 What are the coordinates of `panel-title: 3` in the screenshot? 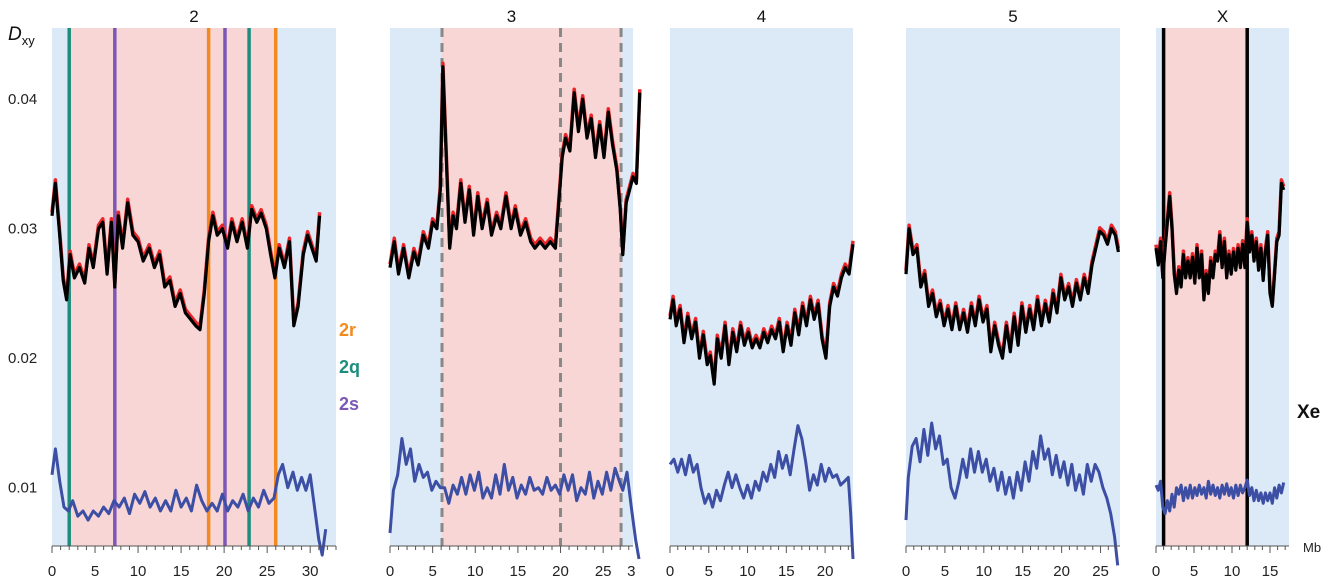 It's located at (511, 16).